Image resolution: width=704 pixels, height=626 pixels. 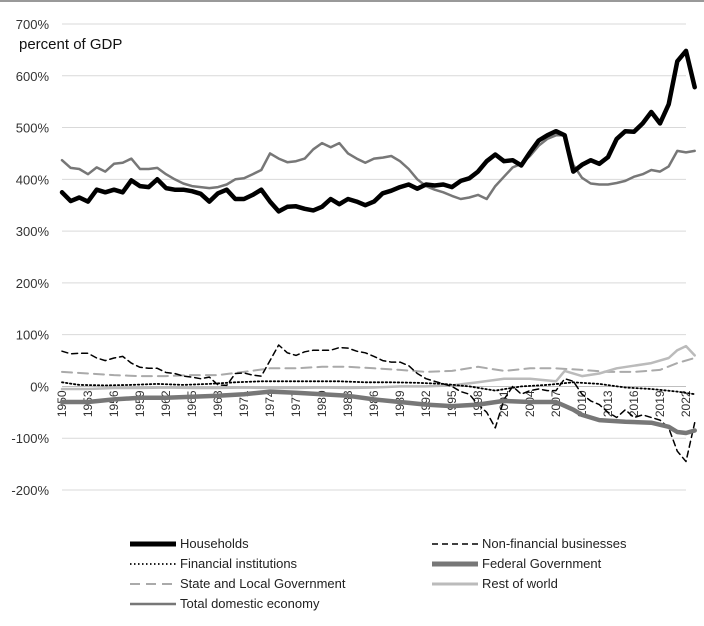 What do you see at coordinates (33, 335) in the screenshot?
I see `y-tick-label: 100%` at bounding box center [33, 335].